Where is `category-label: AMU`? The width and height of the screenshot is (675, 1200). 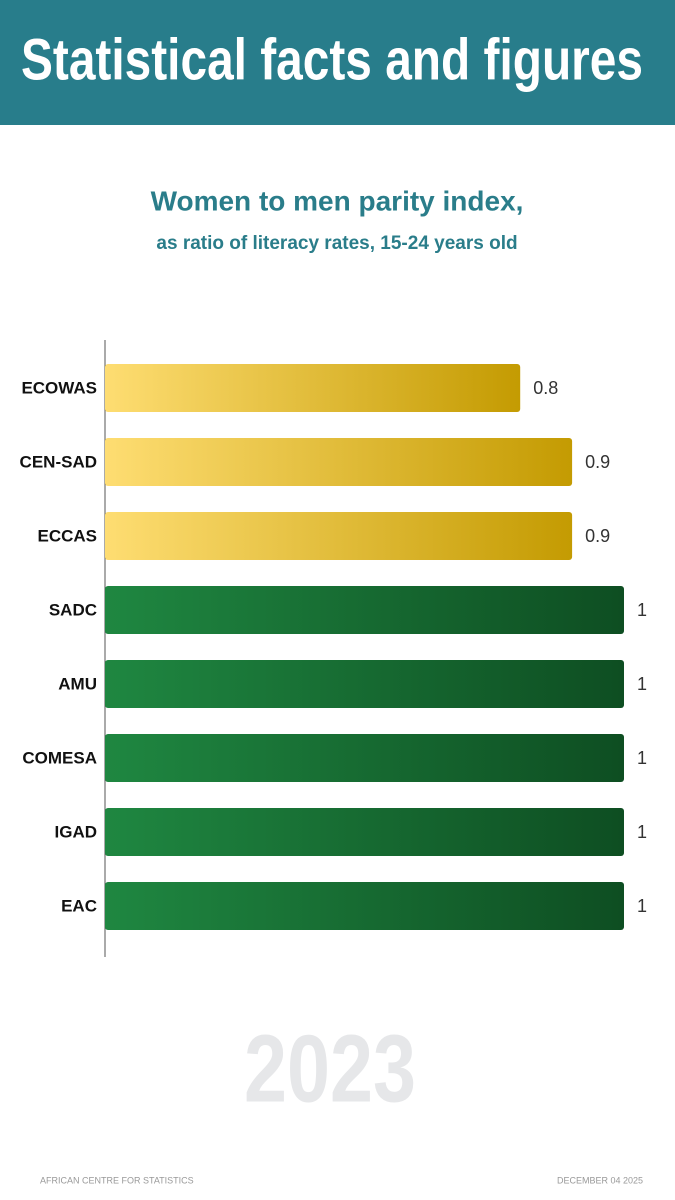
category-label: AMU is located at coordinates (77, 683).